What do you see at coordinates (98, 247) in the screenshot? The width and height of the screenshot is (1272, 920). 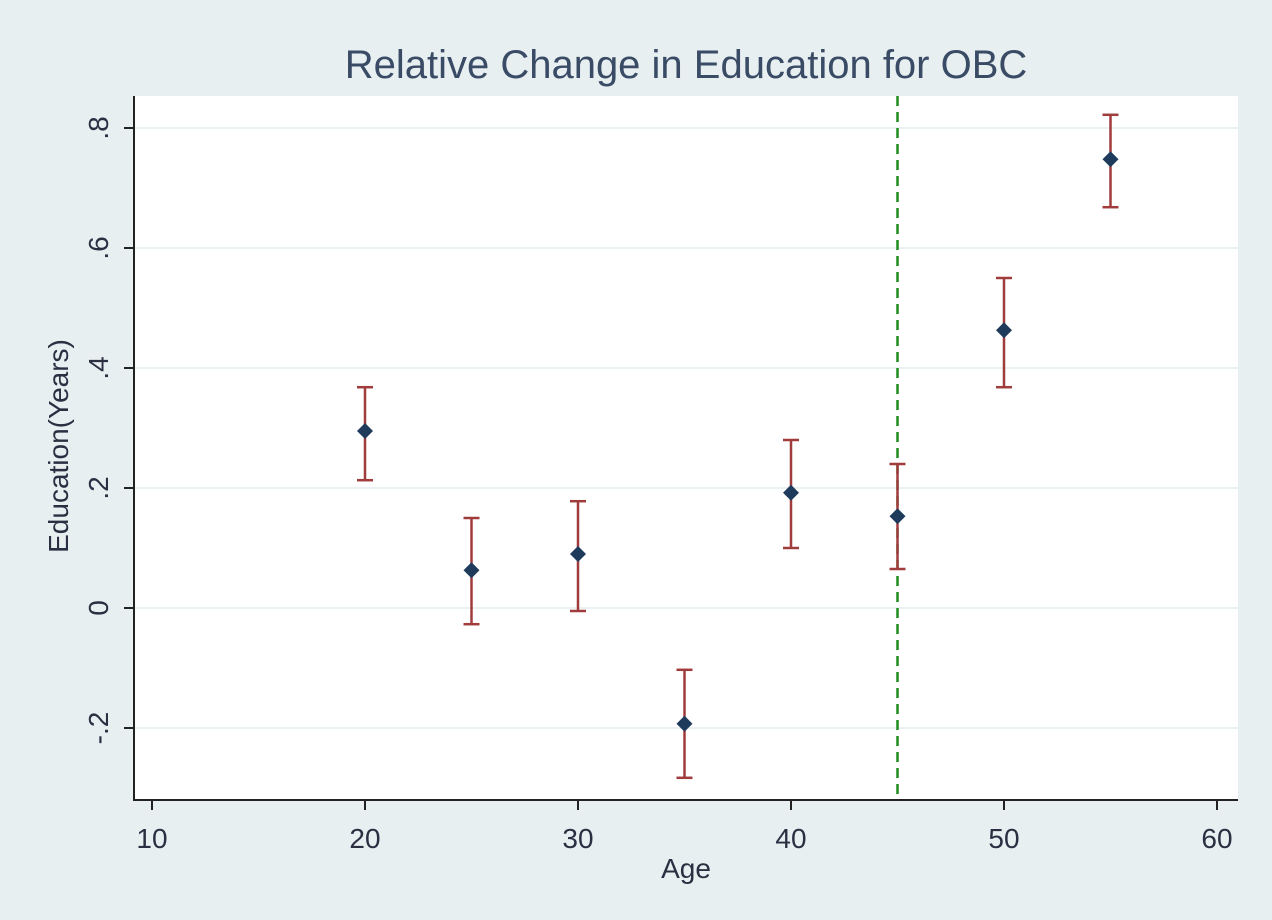 I see `y-tick-label: .6` at bounding box center [98, 247].